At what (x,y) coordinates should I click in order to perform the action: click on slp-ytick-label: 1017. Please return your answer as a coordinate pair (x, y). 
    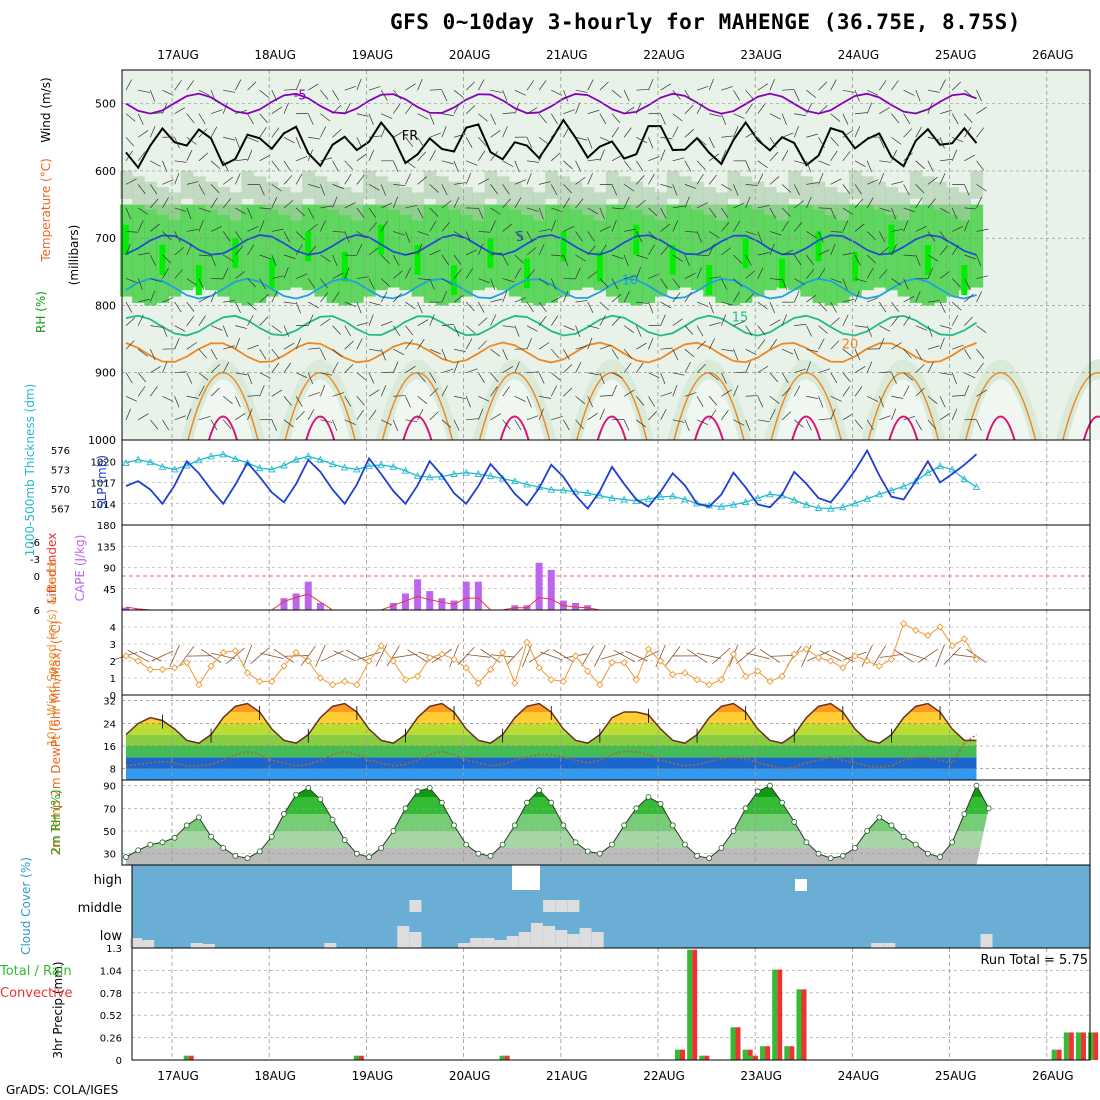
    Looking at the image, I should click on (103, 484).